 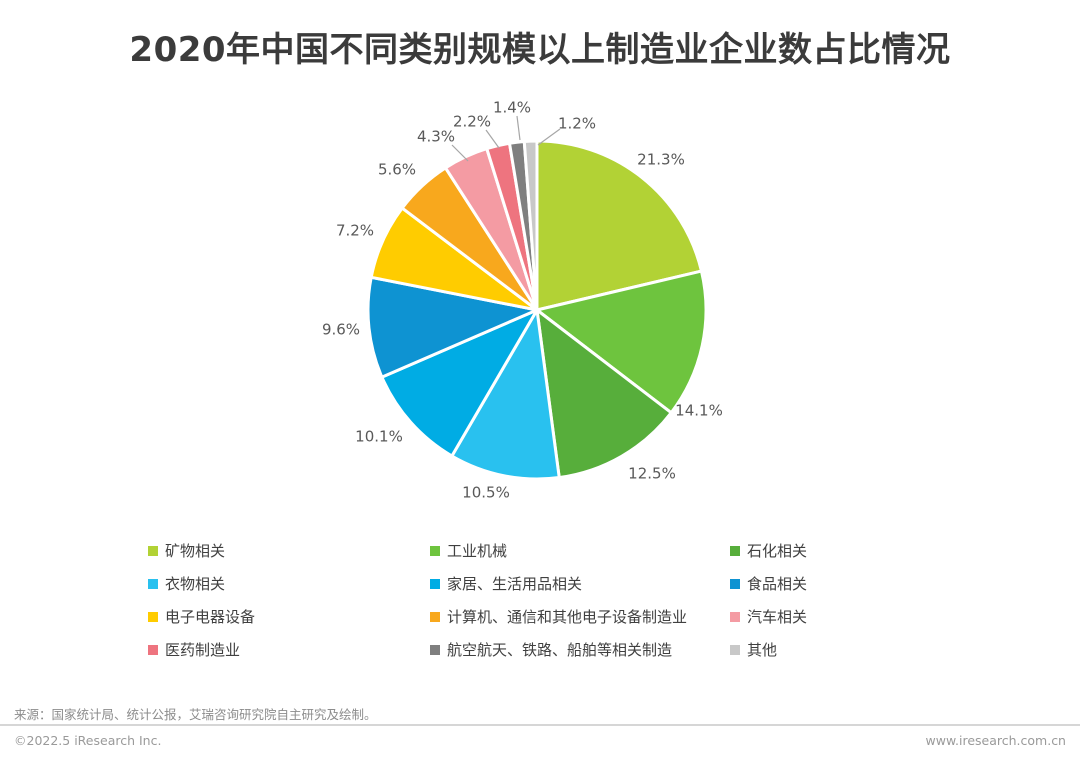 I want to click on legend-label: 工业机械, so click(x=477, y=551).